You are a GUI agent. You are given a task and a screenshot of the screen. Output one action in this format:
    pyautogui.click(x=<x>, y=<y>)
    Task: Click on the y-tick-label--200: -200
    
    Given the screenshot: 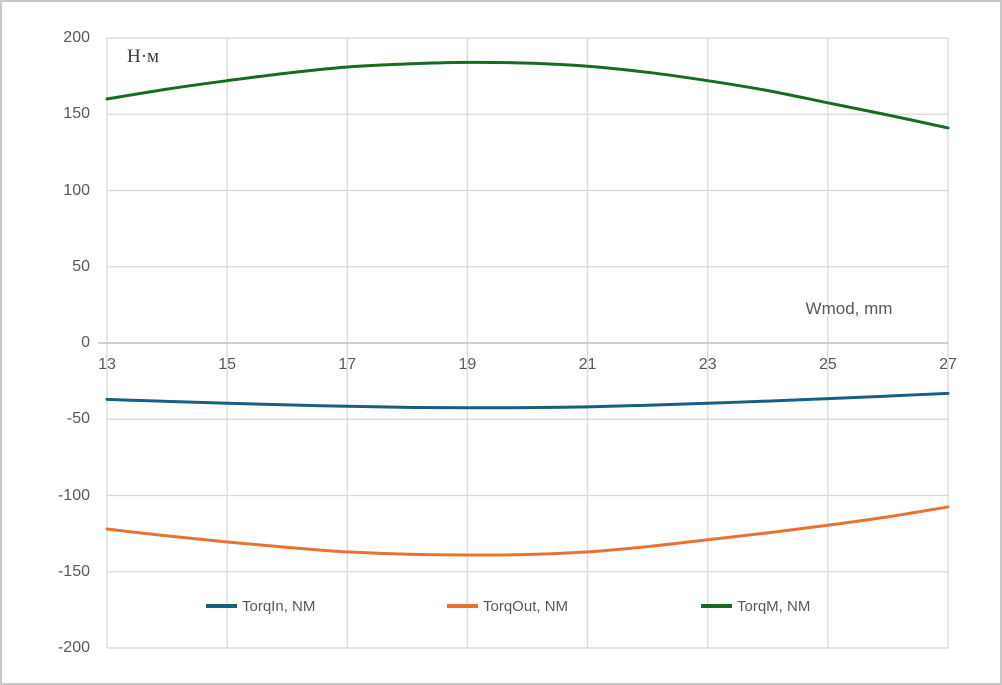 What is the action you would take?
    pyautogui.click(x=73, y=647)
    